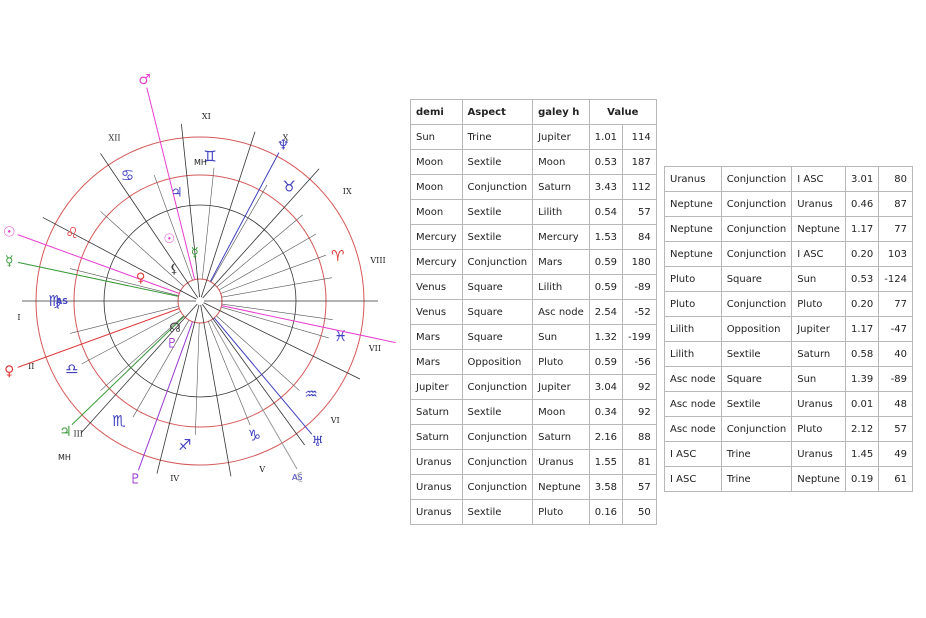 This screenshot has height=618, width=926. I want to click on cell-orb: 1.39, so click(862, 379).